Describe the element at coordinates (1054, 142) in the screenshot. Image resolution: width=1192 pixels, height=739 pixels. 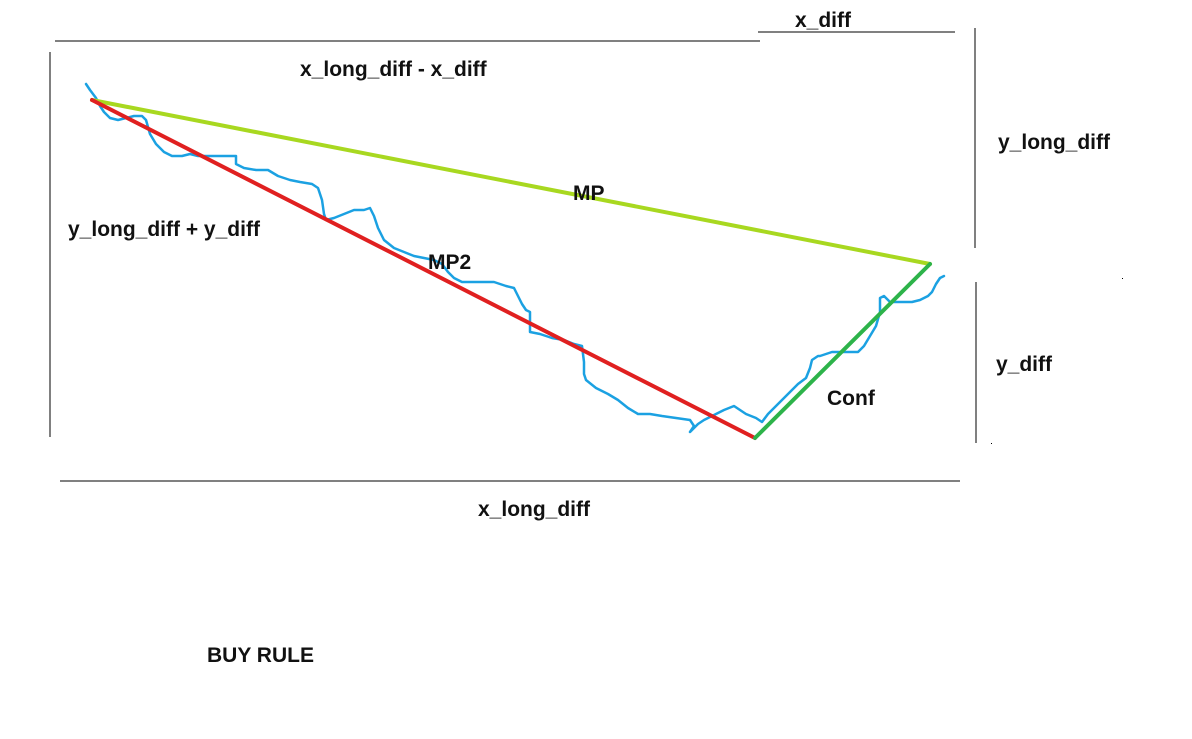
I see `y-long-diff-label: y_long_diff` at that location.